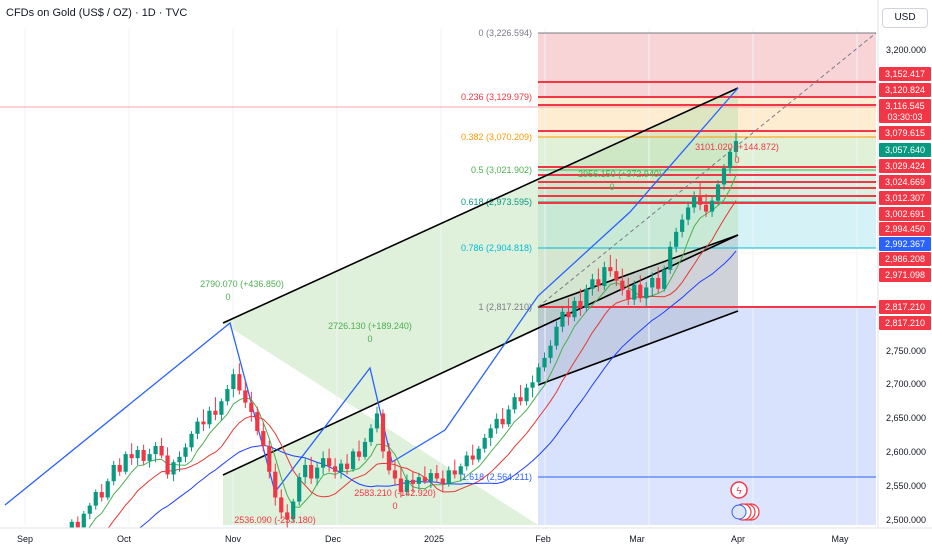 The image size is (932, 550). Describe the element at coordinates (124, 539) in the screenshot. I see `x-tick-label: Oct` at that location.